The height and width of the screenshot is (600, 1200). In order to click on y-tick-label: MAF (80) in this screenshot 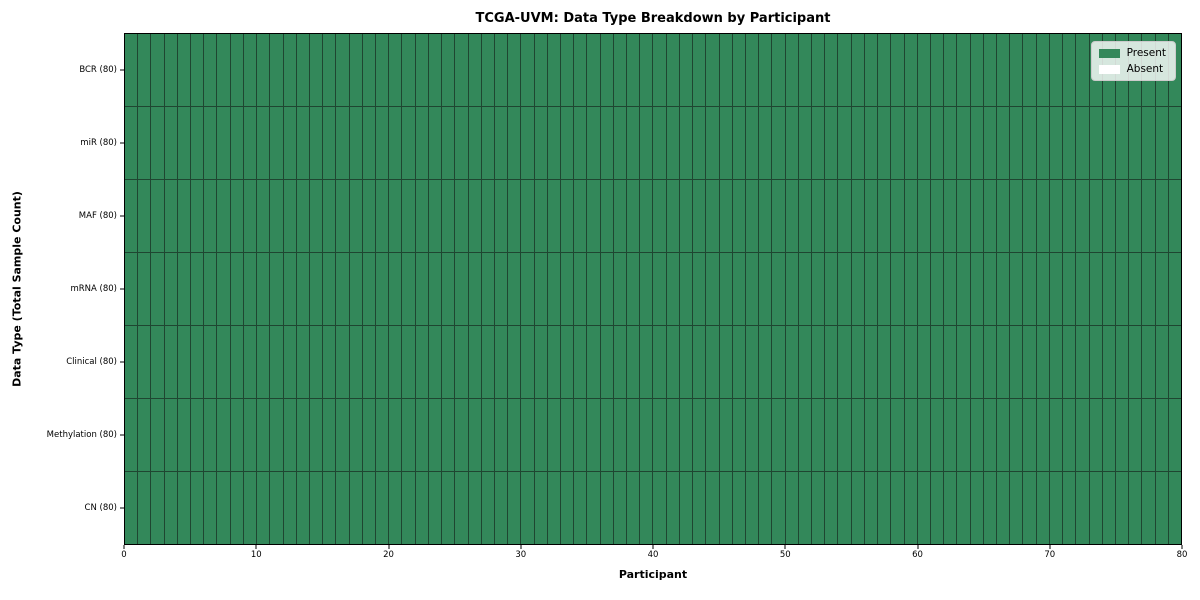, I will do `click(97, 215)`.